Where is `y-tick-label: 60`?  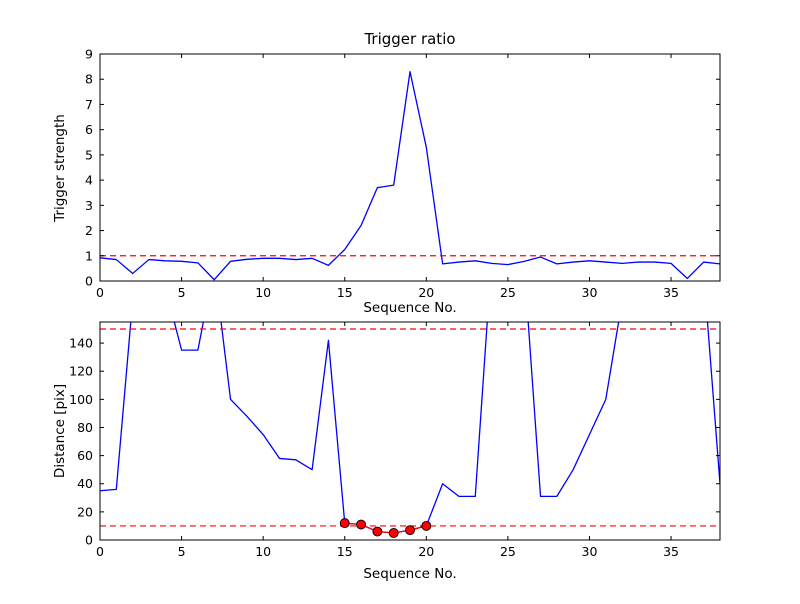
y-tick-label: 60 is located at coordinates (85, 455).